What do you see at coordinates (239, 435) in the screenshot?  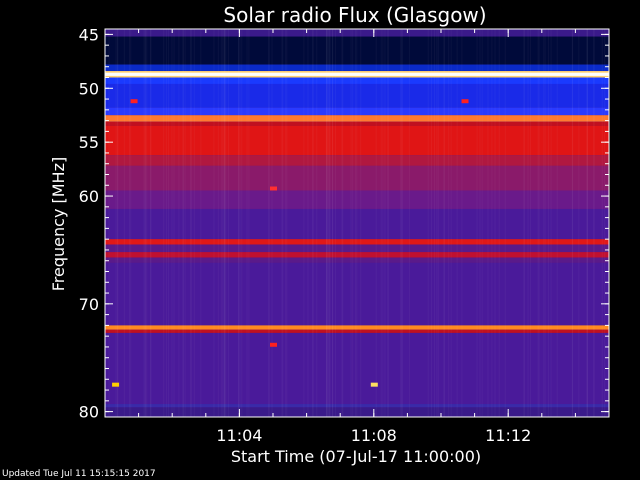 I see `x-tick-label: 11:04` at bounding box center [239, 435].